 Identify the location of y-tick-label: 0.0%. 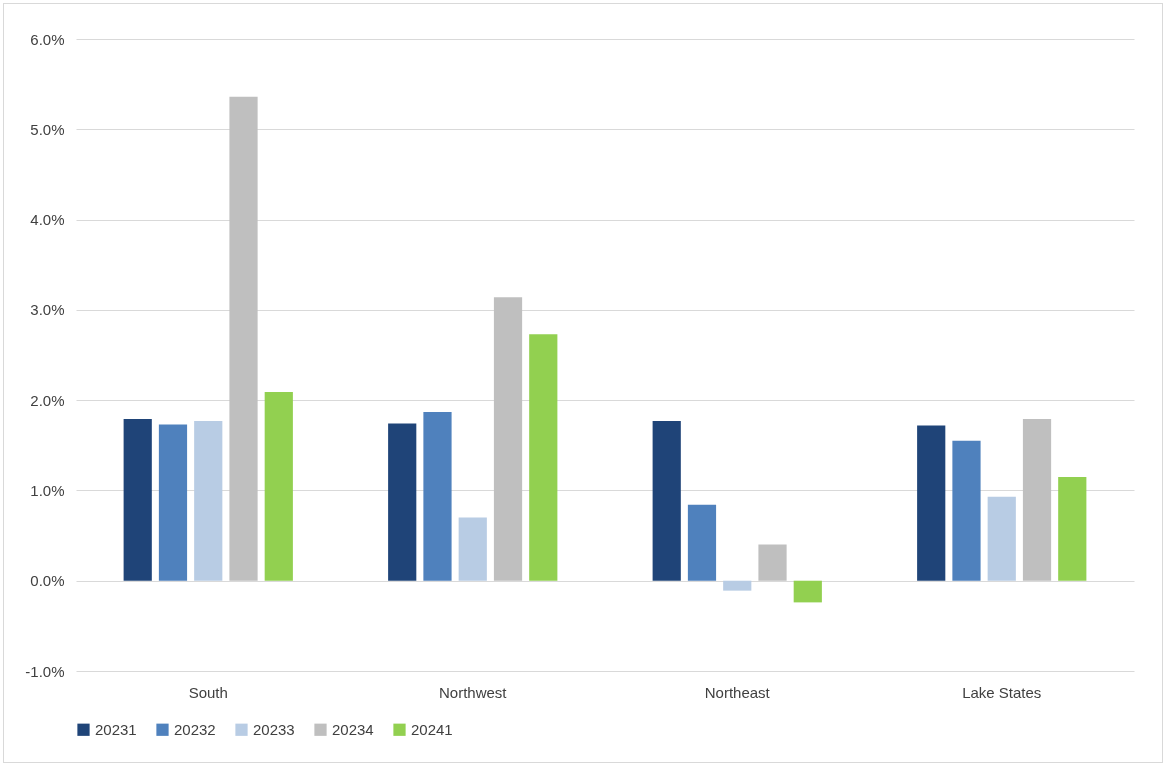
(47, 581).